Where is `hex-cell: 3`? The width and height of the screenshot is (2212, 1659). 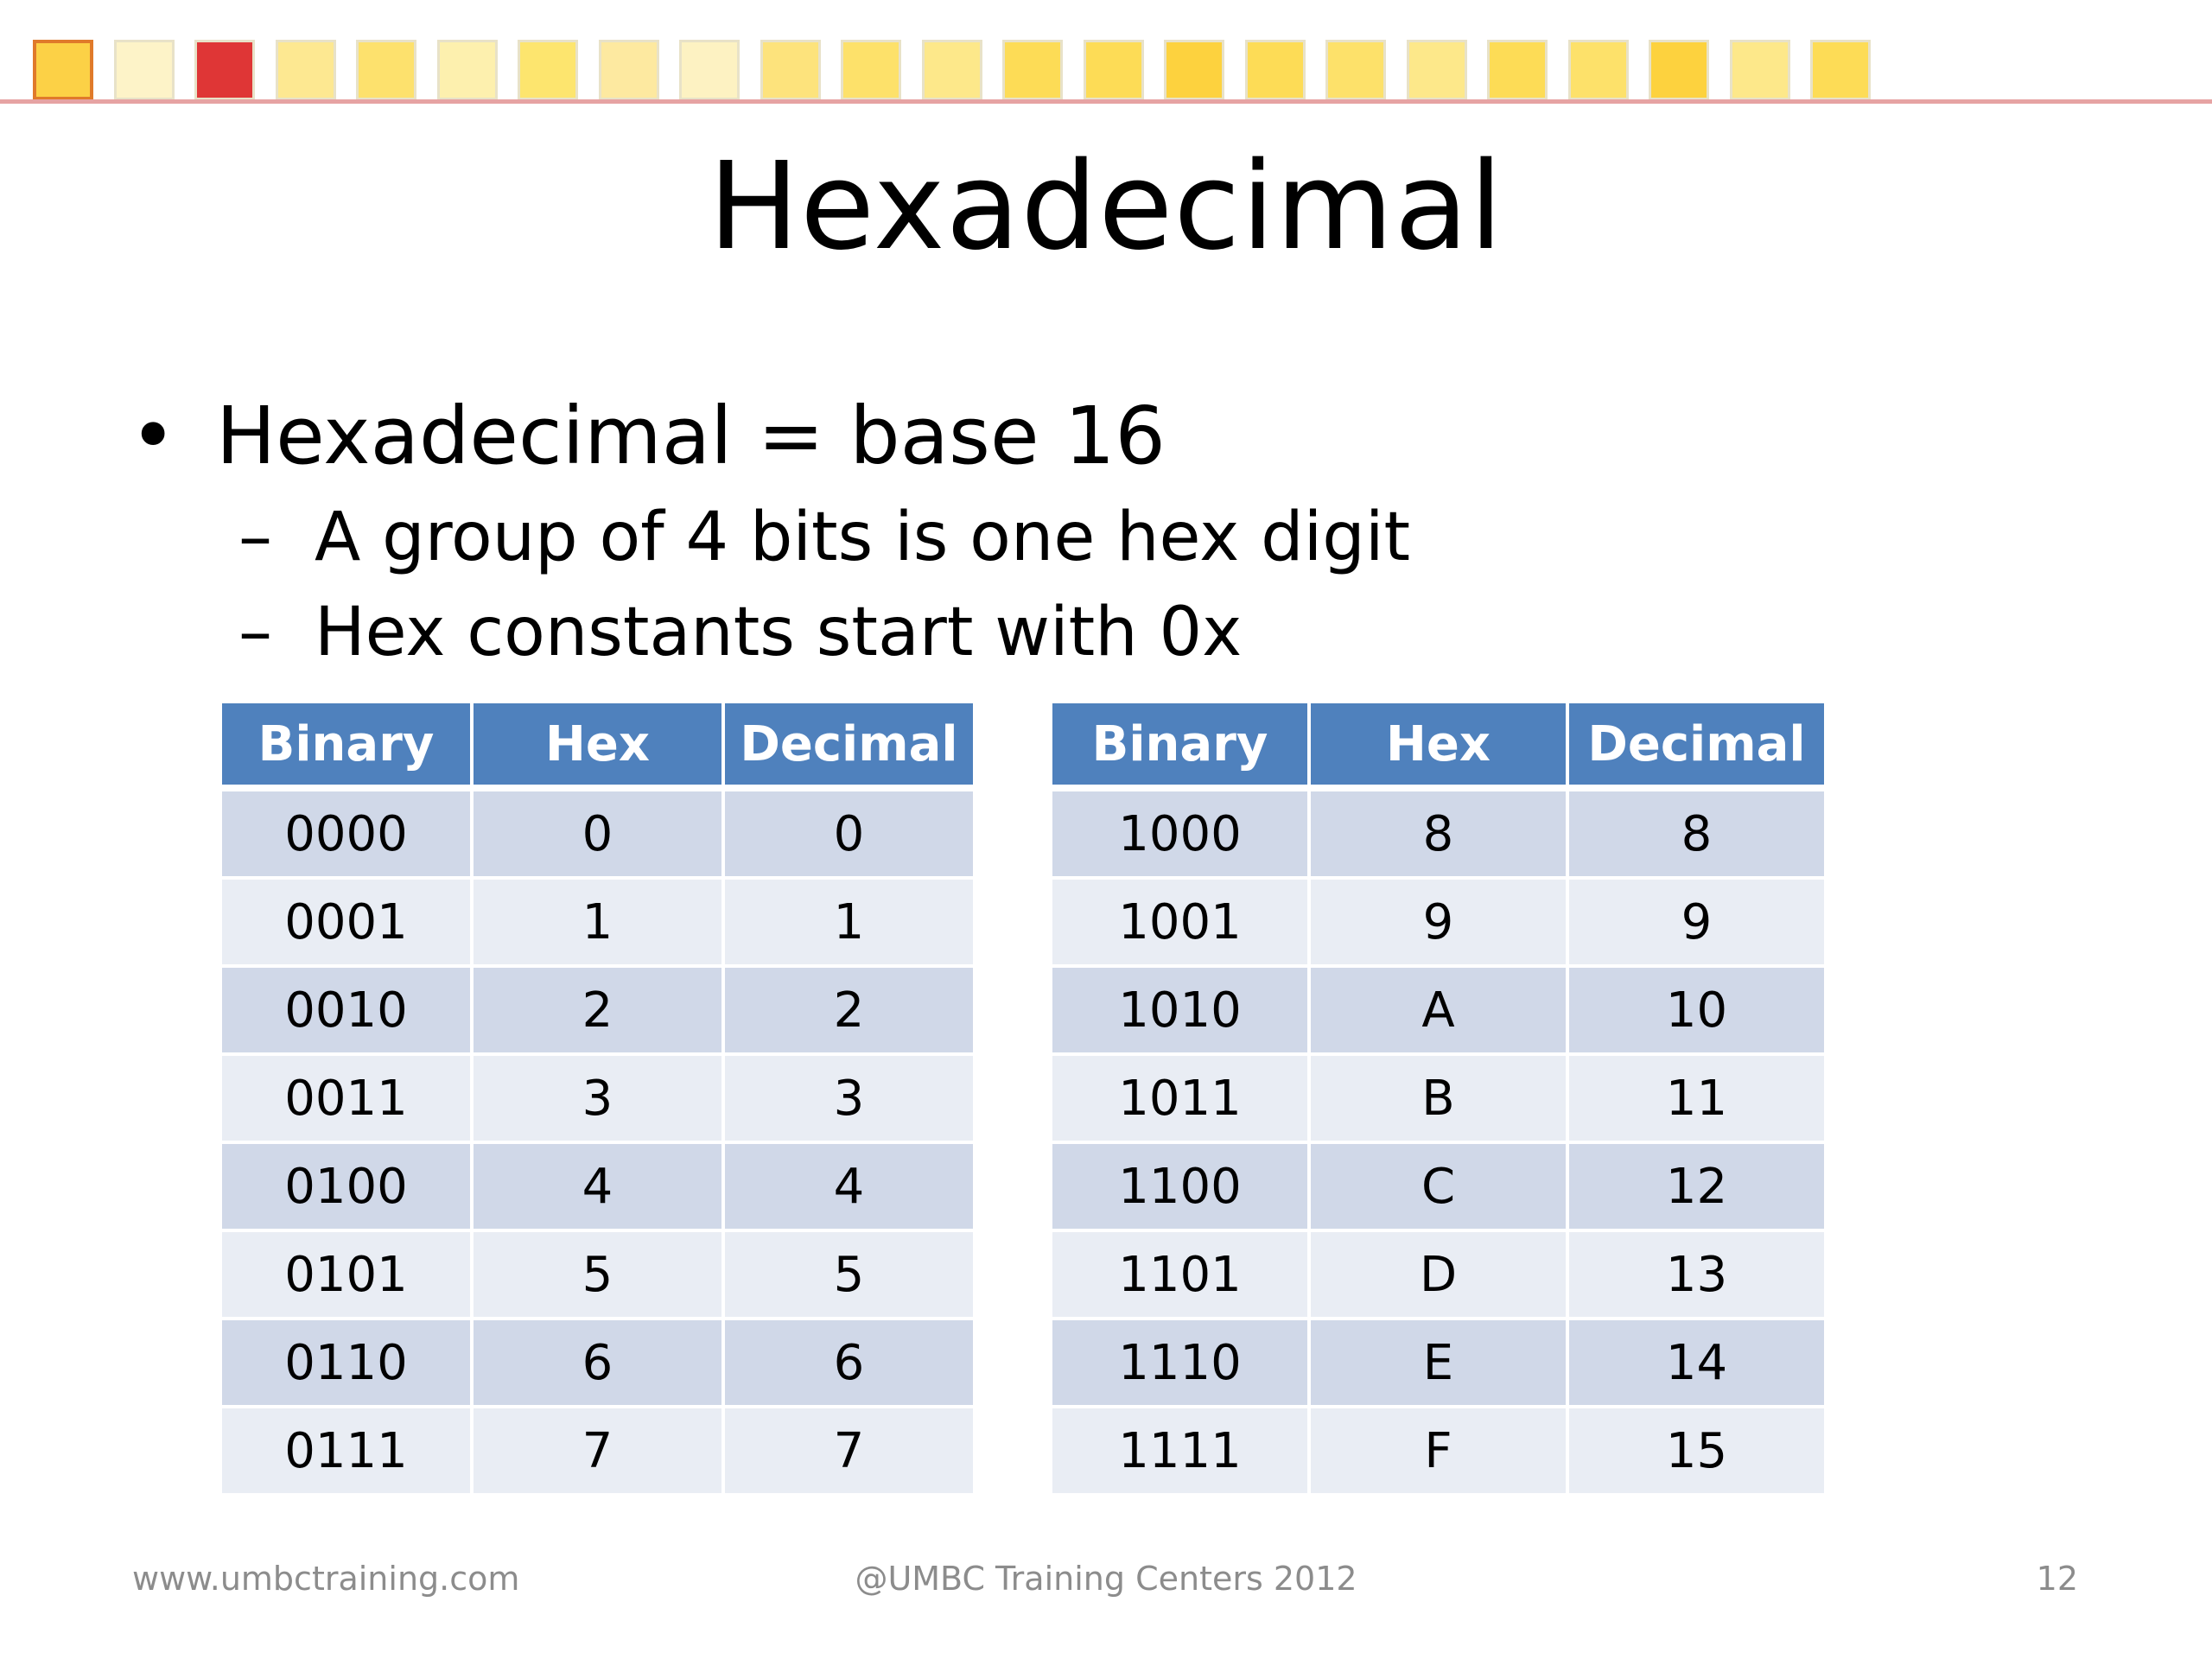 hex-cell: 3 is located at coordinates (597, 1098).